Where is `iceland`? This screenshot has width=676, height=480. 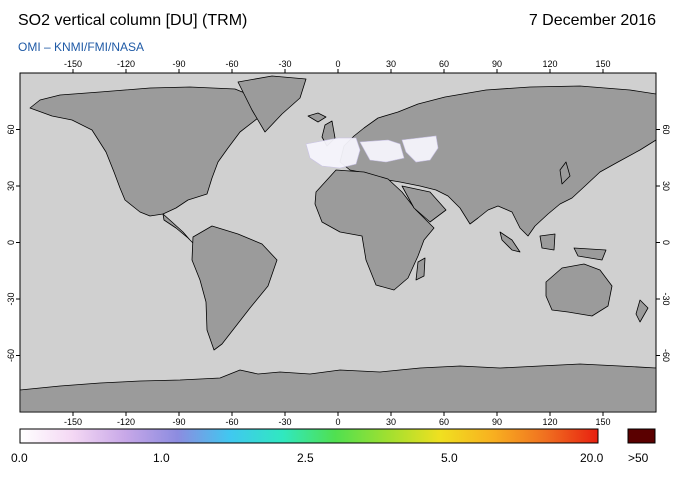 iceland is located at coordinates (317, 117).